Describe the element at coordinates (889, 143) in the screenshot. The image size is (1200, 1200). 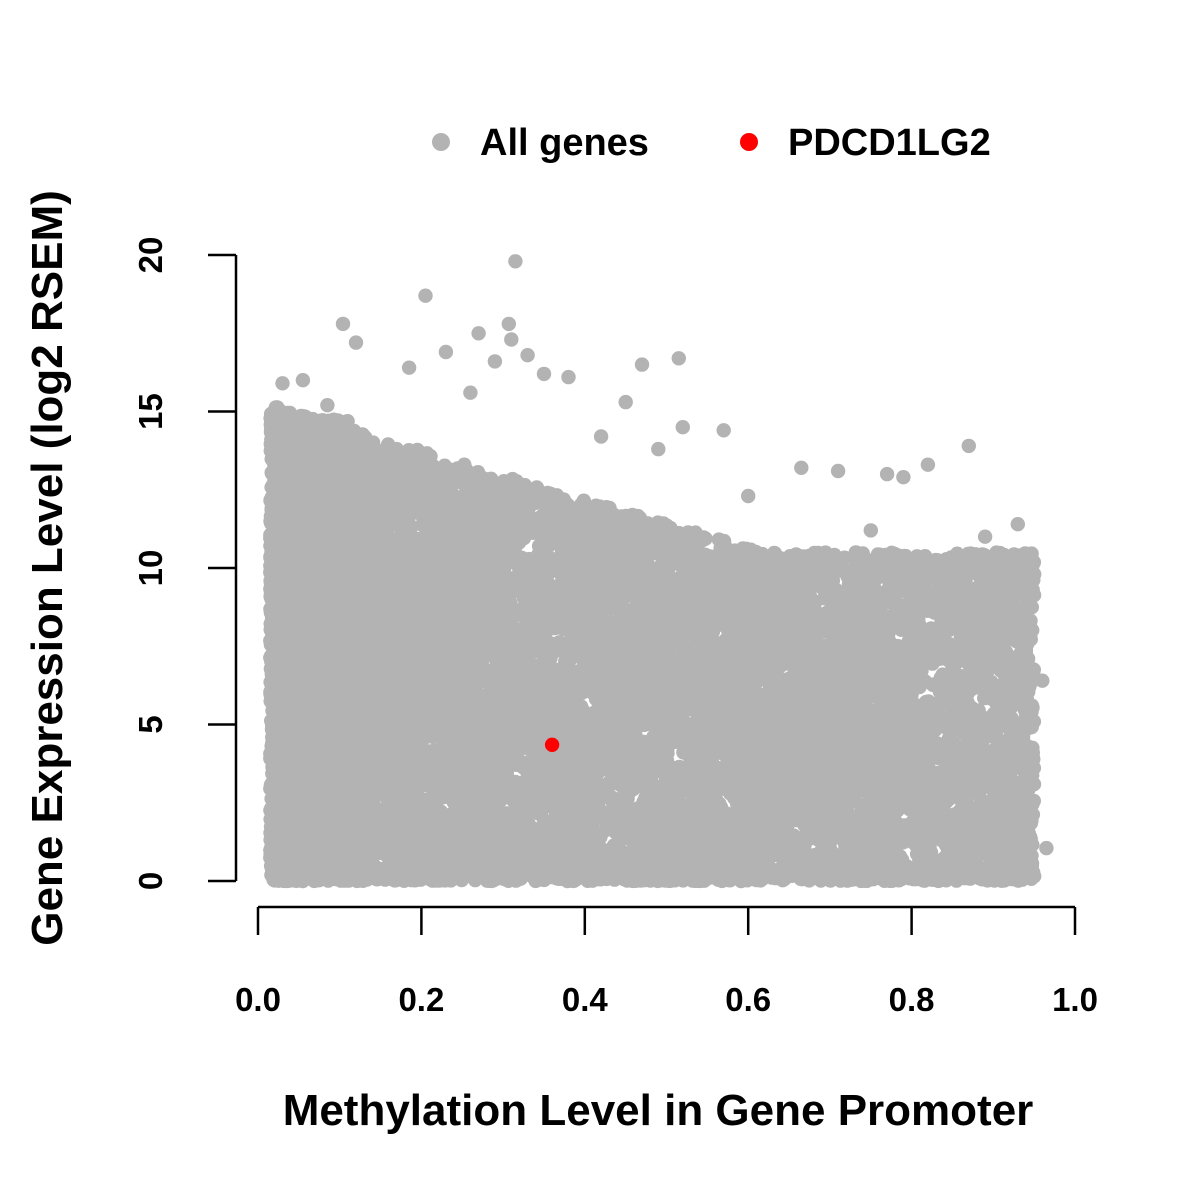
I see `legend-label-pdcd1lg2: PDCD1LG2` at that location.